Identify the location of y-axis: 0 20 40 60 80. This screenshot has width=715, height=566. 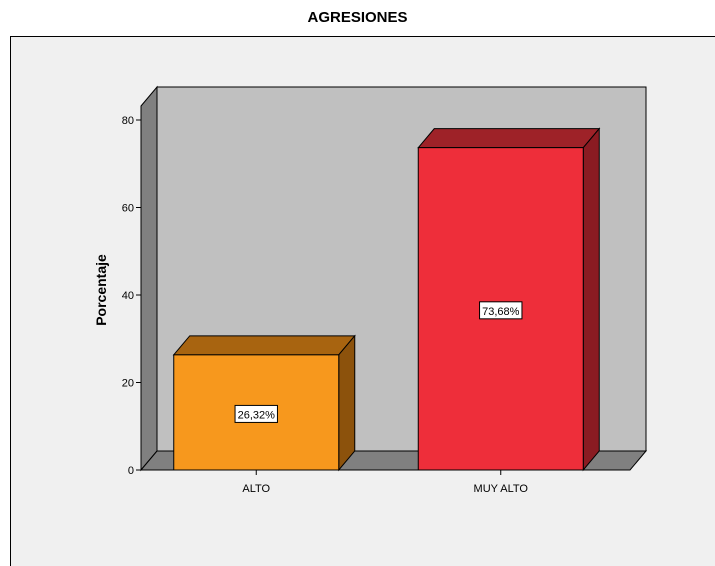
(132, 291).